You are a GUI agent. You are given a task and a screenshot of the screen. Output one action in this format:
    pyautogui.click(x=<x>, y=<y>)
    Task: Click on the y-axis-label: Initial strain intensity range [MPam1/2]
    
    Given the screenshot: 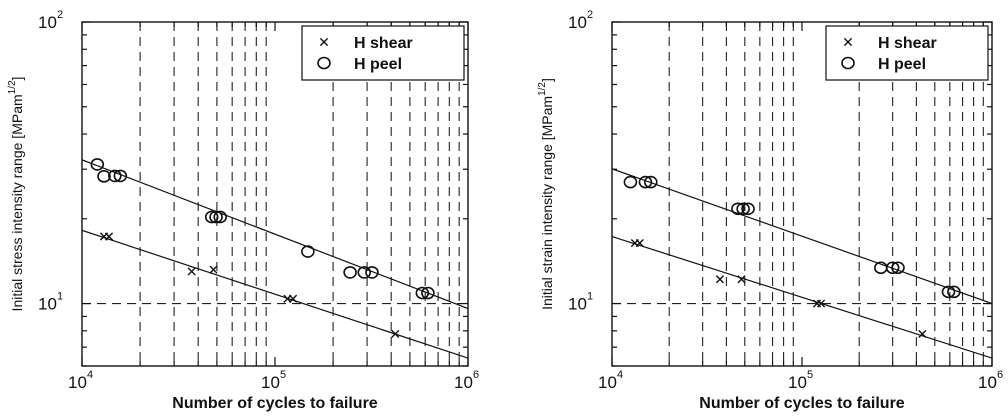 What is the action you would take?
    pyautogui.click(x=546, y=194)
    